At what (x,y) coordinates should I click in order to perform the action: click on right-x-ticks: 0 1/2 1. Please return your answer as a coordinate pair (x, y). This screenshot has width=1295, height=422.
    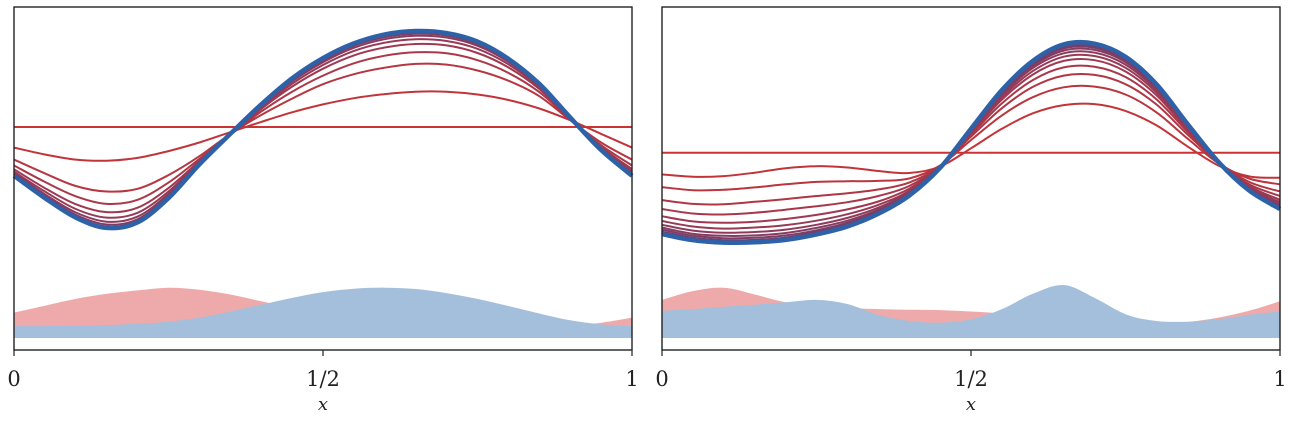
    Looking at the image, I should click on (971, 370).